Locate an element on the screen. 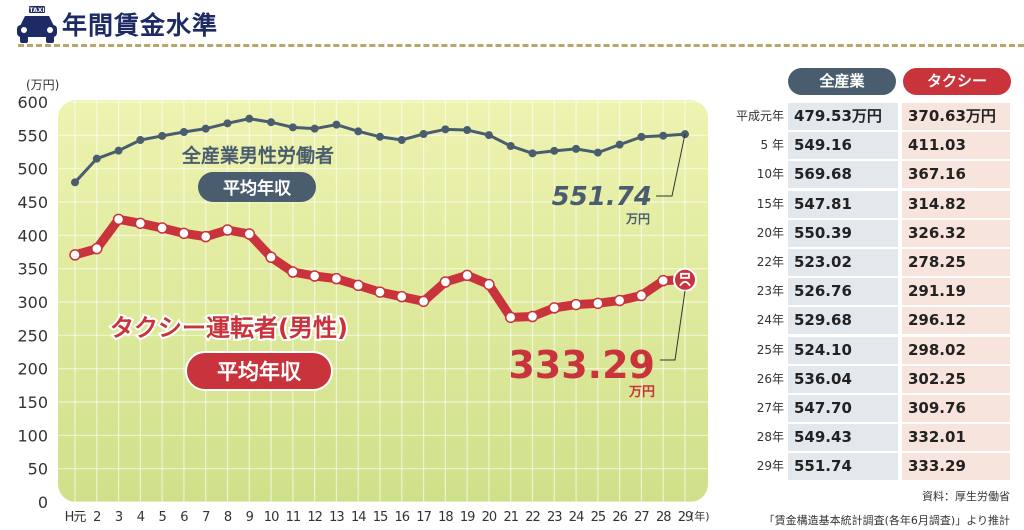  table-cell-all-industries: 547.81 is located at coordinates (843, 204).